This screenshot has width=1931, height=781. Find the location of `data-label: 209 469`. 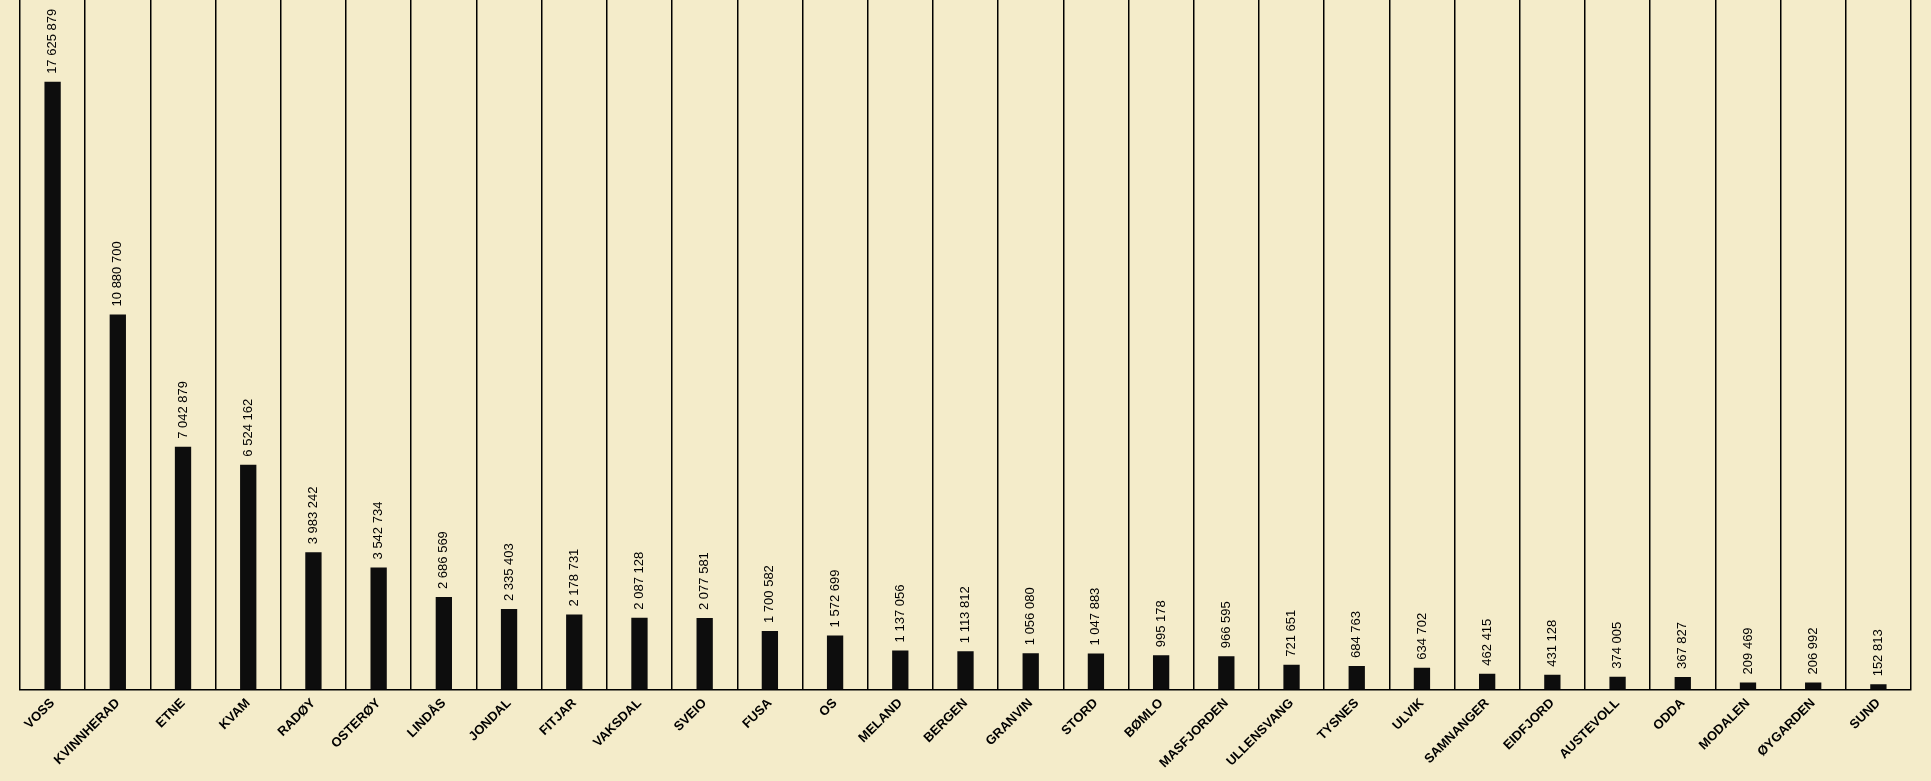

data-label: 209 469 is located at coordinates (1747, 651).